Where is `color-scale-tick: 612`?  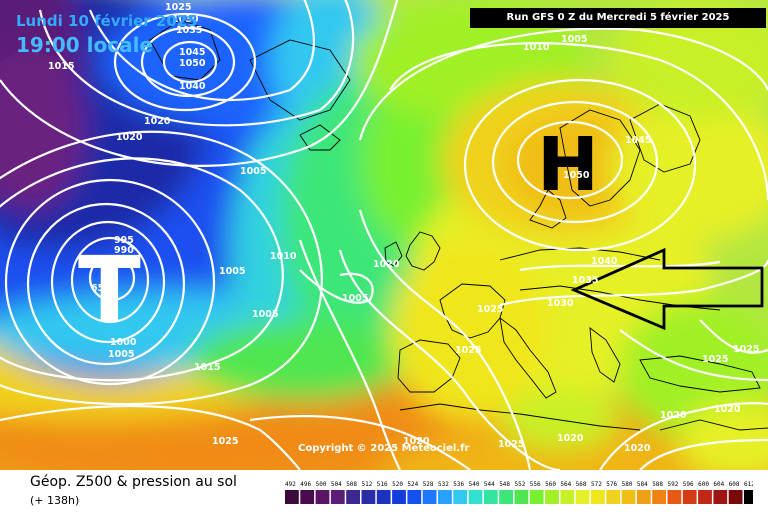 color-scale-tick: 612 is located at coordinates (748, 484).